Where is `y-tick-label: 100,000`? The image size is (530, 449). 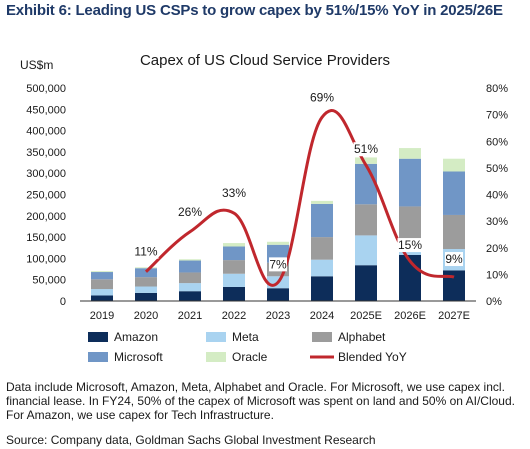 y-tick-label: 100,000 is located at coordinates (46, 259).